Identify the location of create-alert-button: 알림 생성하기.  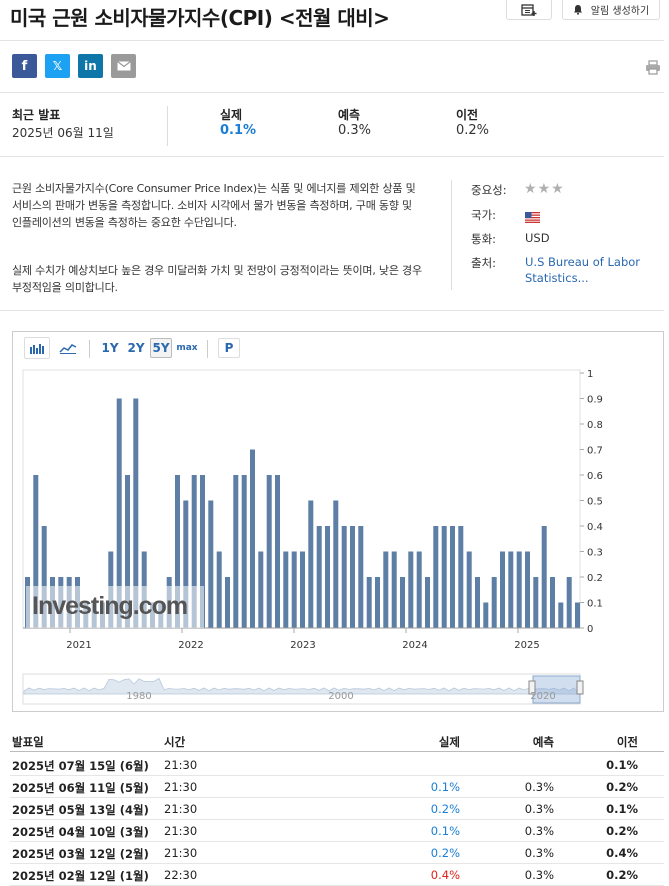
(611, 10).